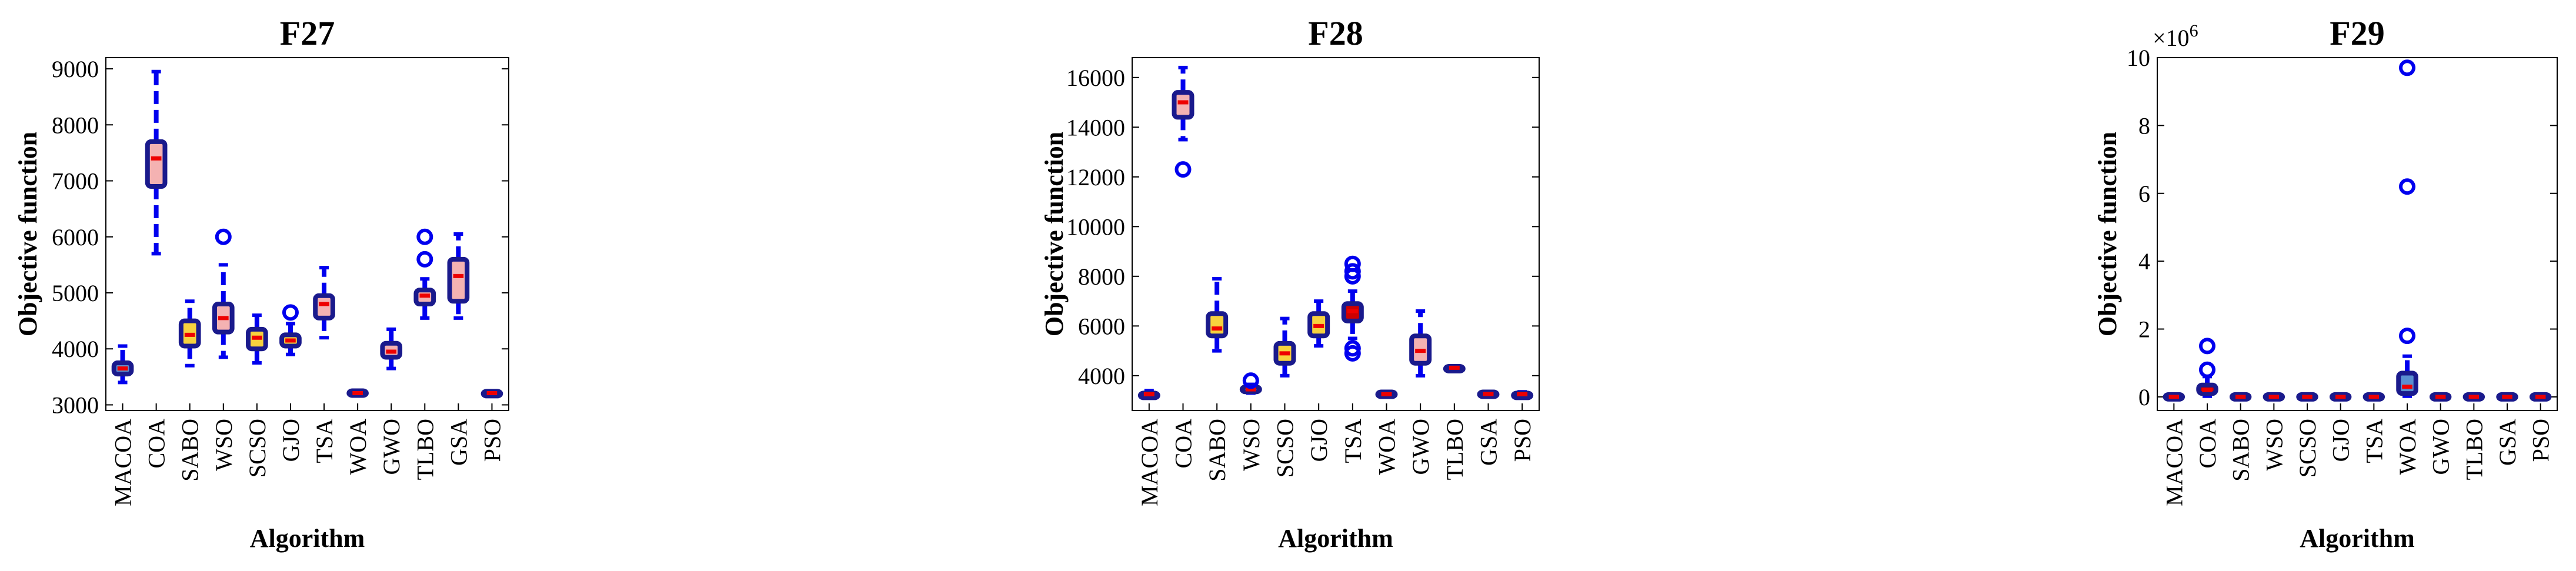 Image resolution: width=2576 pixels, height=571 pixels. I want to click on x-tick-label: TSA, so click(1353, 441).